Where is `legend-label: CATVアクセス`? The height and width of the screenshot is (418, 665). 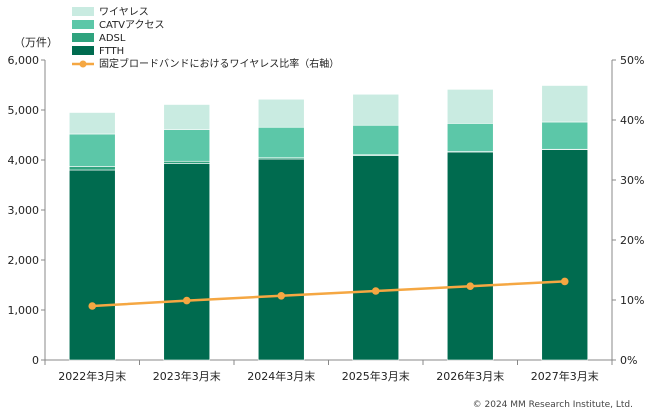 legend-label: CATVアクセス is located at coordinates (132, 25).